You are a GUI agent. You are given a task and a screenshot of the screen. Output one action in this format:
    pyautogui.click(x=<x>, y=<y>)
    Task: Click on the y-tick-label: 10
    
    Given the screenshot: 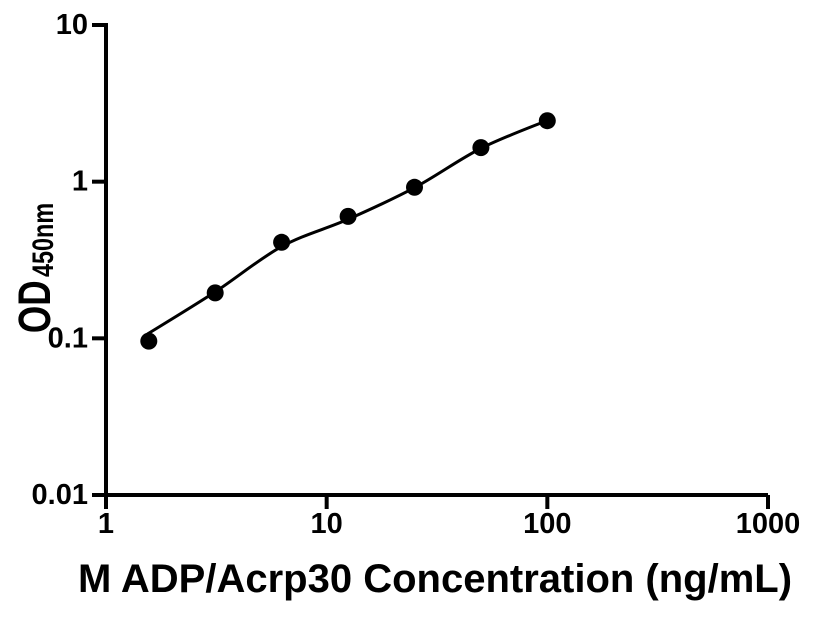 What is the action you would take?
    pyautogui.click(x=72, y=25)
    